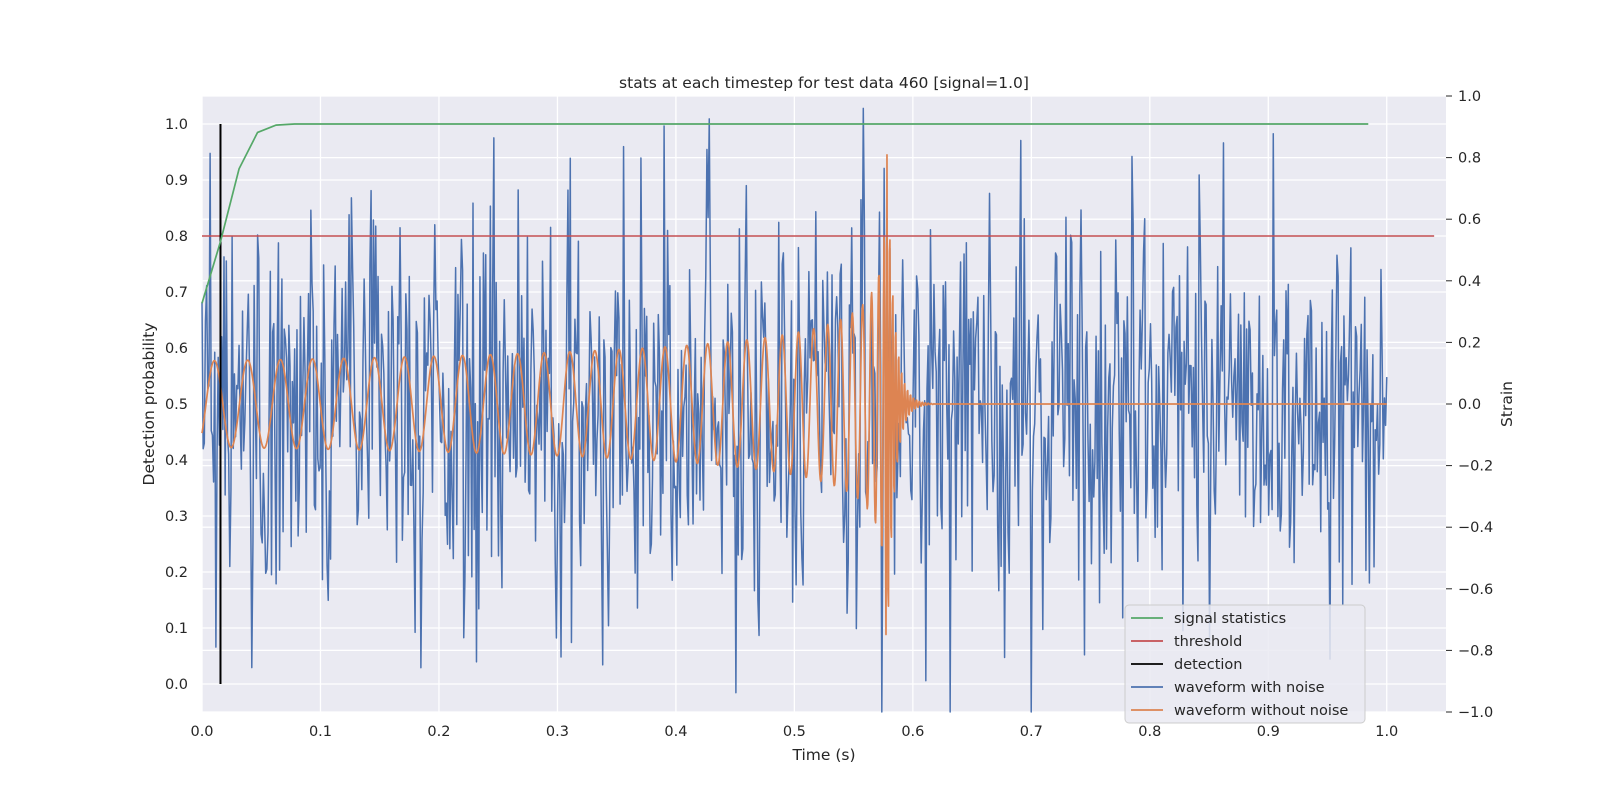 This screenshot has width=1600, height=800. Describe the element at coordinates (176, 685) in the screenshot. I see `left-y-tick-label: 0.0` at that location.